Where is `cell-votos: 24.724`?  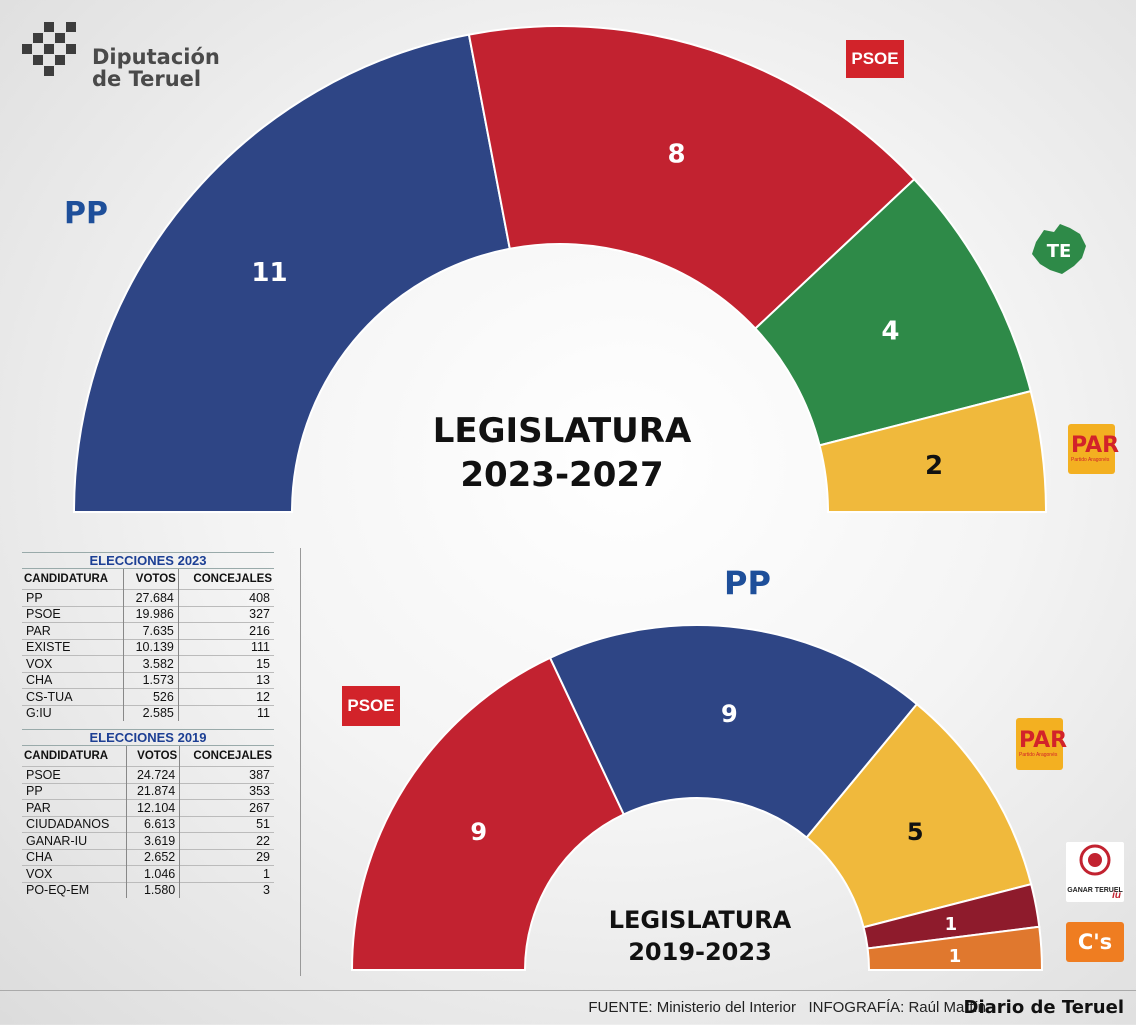
cell-votos: 24.724 is located at coordinates (153, 774).